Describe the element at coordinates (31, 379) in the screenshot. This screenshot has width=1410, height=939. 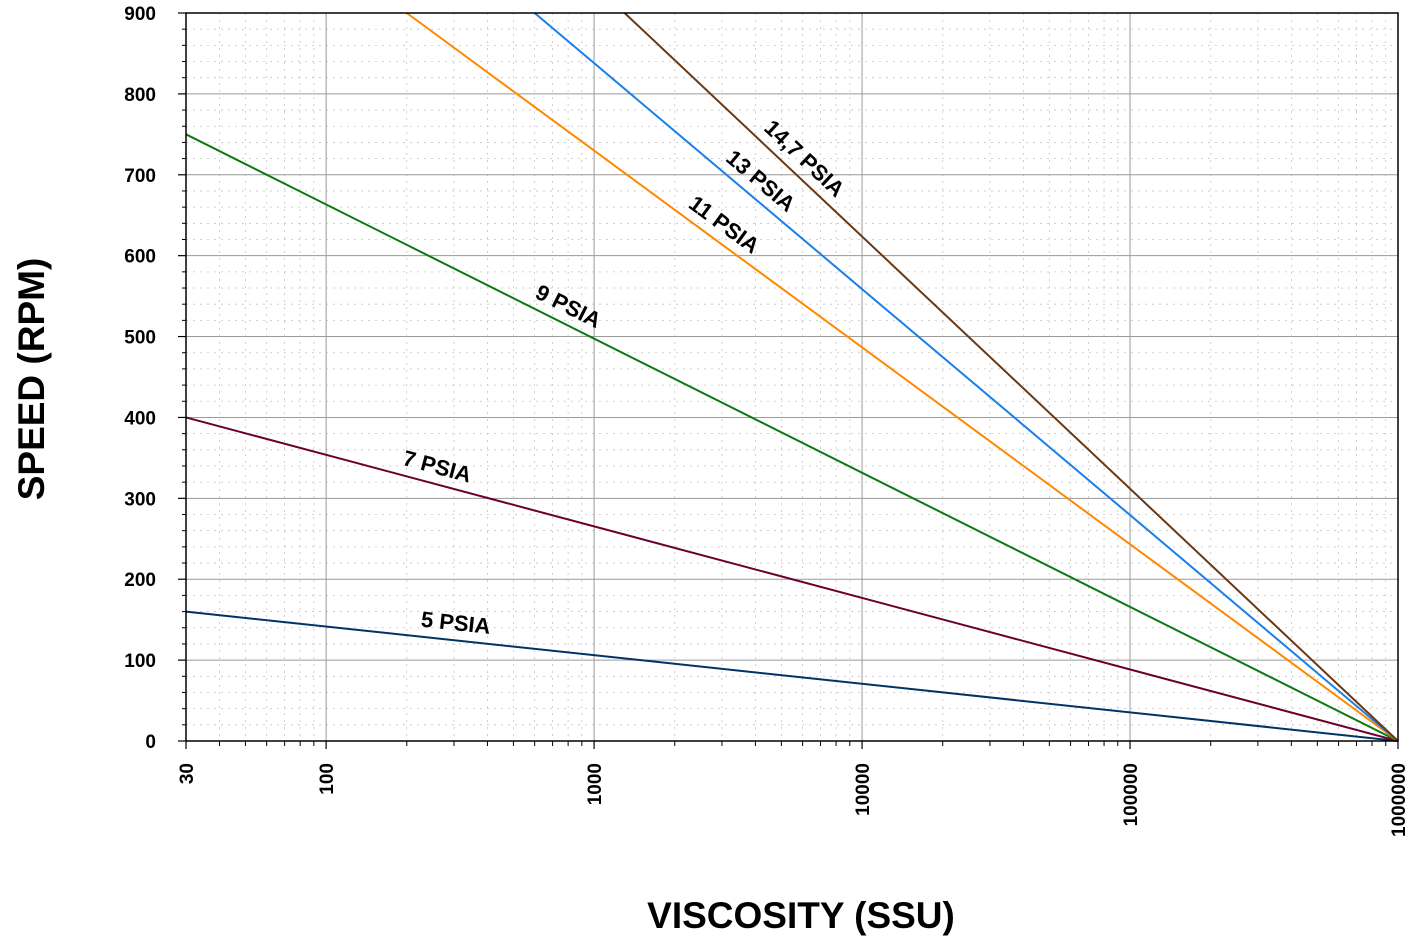
I see `y-axis-title: SPEED (RPM)` at that location.